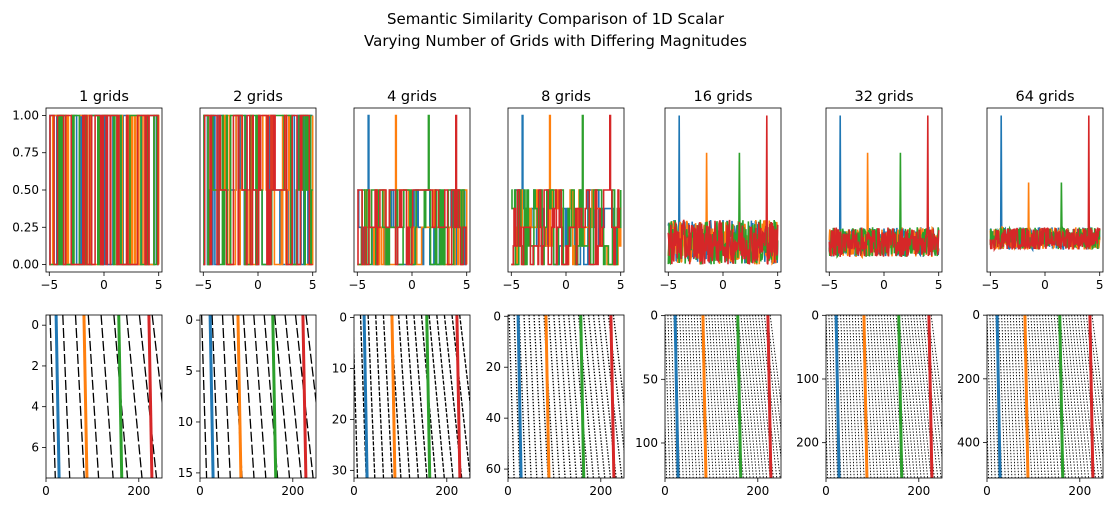 This screenshot has height=511, width=1111. I want to click on heatmap-panel-8: 0 200 0 20 40 60, so click(555, 403).